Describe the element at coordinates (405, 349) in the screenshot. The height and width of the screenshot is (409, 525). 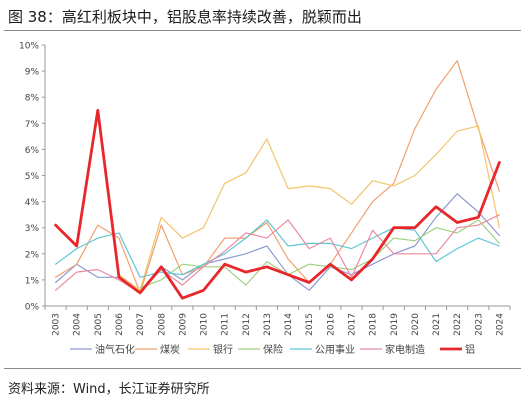
I see `legend-label: 家电制造` at that location.